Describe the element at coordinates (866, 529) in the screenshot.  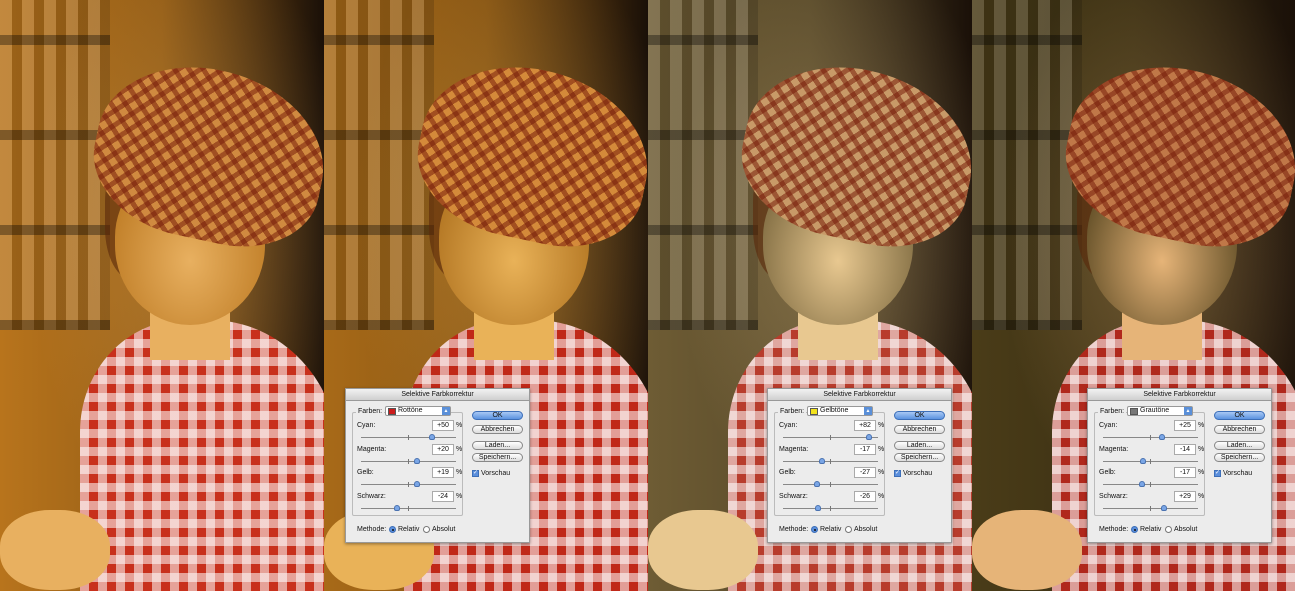
I see `radio-absolut-label: Absolut` at that location.